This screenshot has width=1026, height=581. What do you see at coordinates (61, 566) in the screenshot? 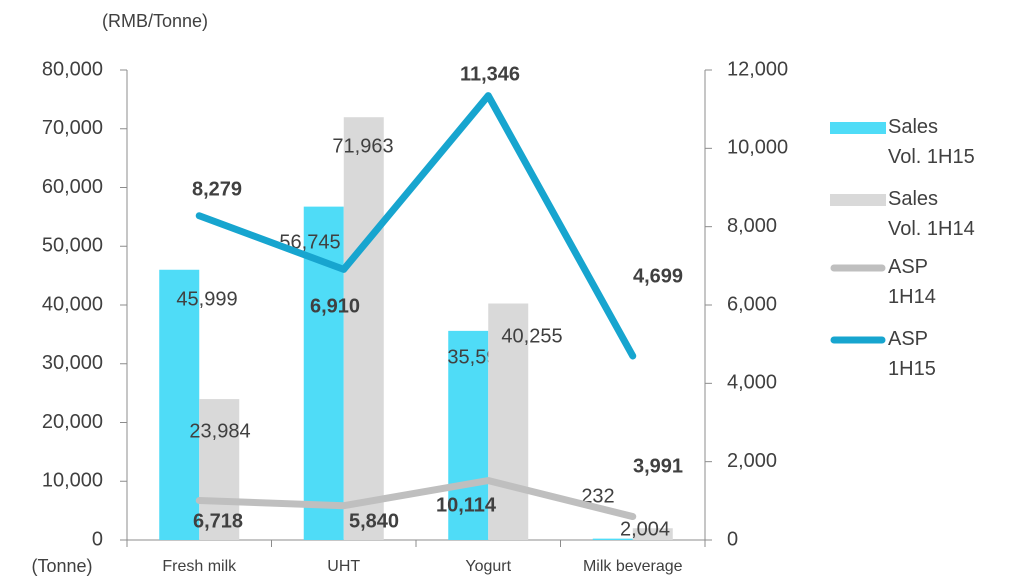
I see `y-axis-label: (Tonne)` at bounding box center [61, 566].